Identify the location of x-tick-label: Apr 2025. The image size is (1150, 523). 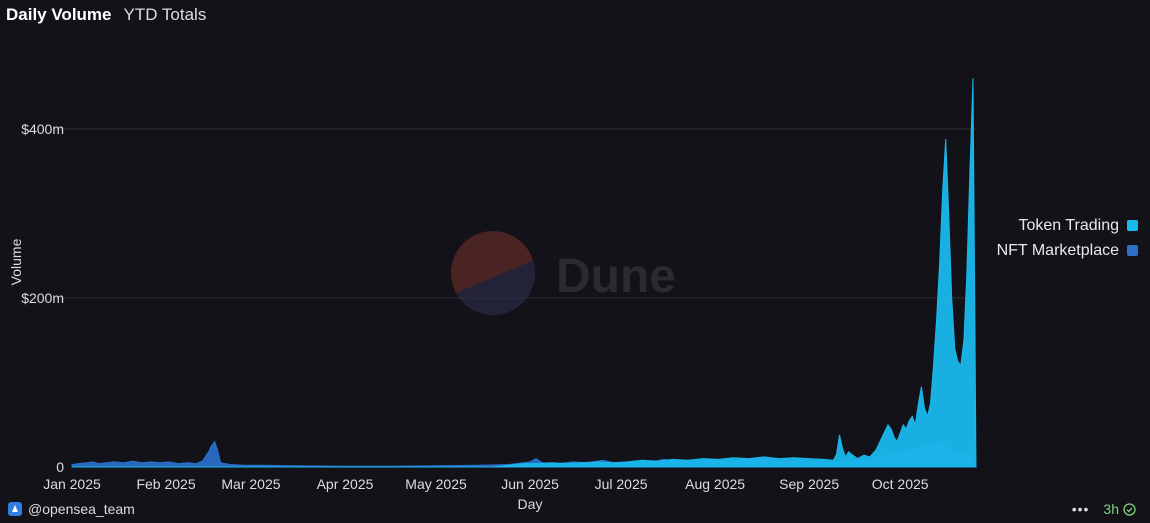
(345, 484).